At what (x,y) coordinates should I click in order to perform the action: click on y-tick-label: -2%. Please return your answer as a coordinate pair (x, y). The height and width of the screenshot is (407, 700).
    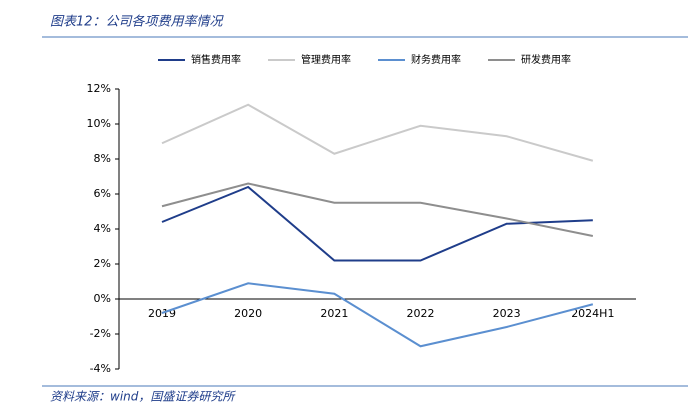
    Looking at the image, I should click on (100, 333).